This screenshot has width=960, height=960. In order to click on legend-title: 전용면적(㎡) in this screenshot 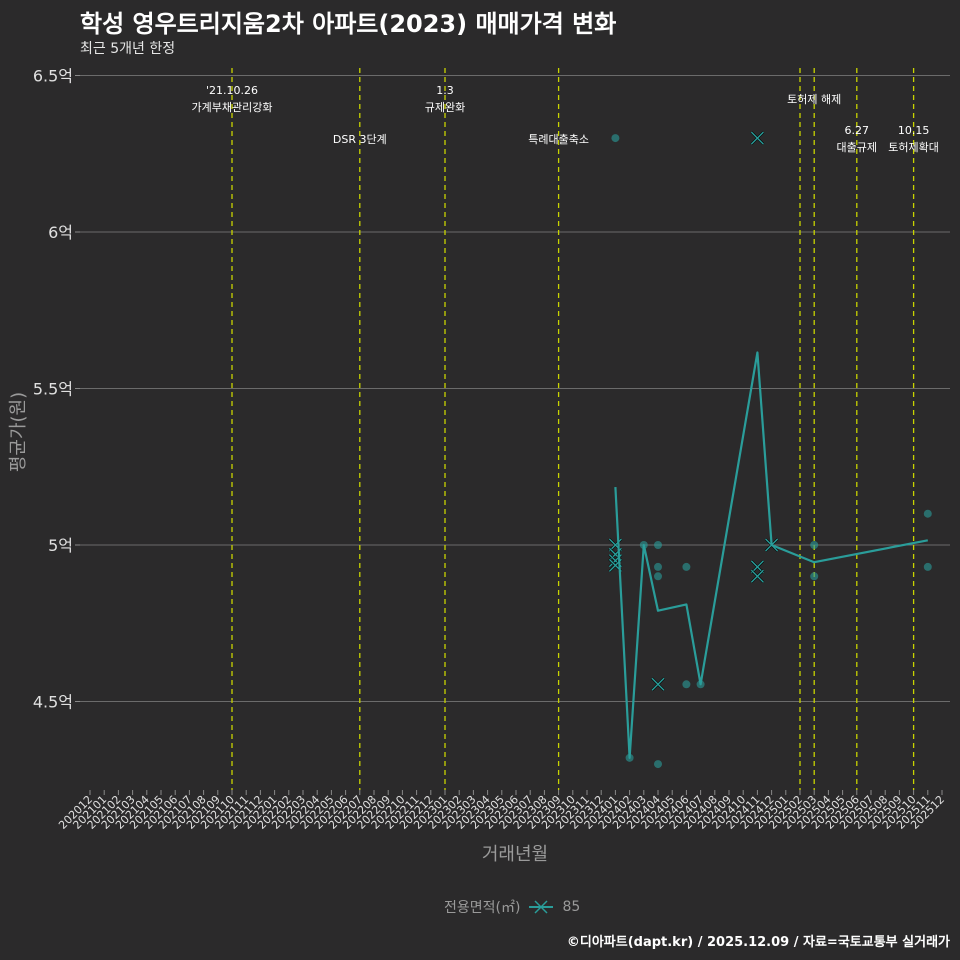, I will do `click(482, 908)`.